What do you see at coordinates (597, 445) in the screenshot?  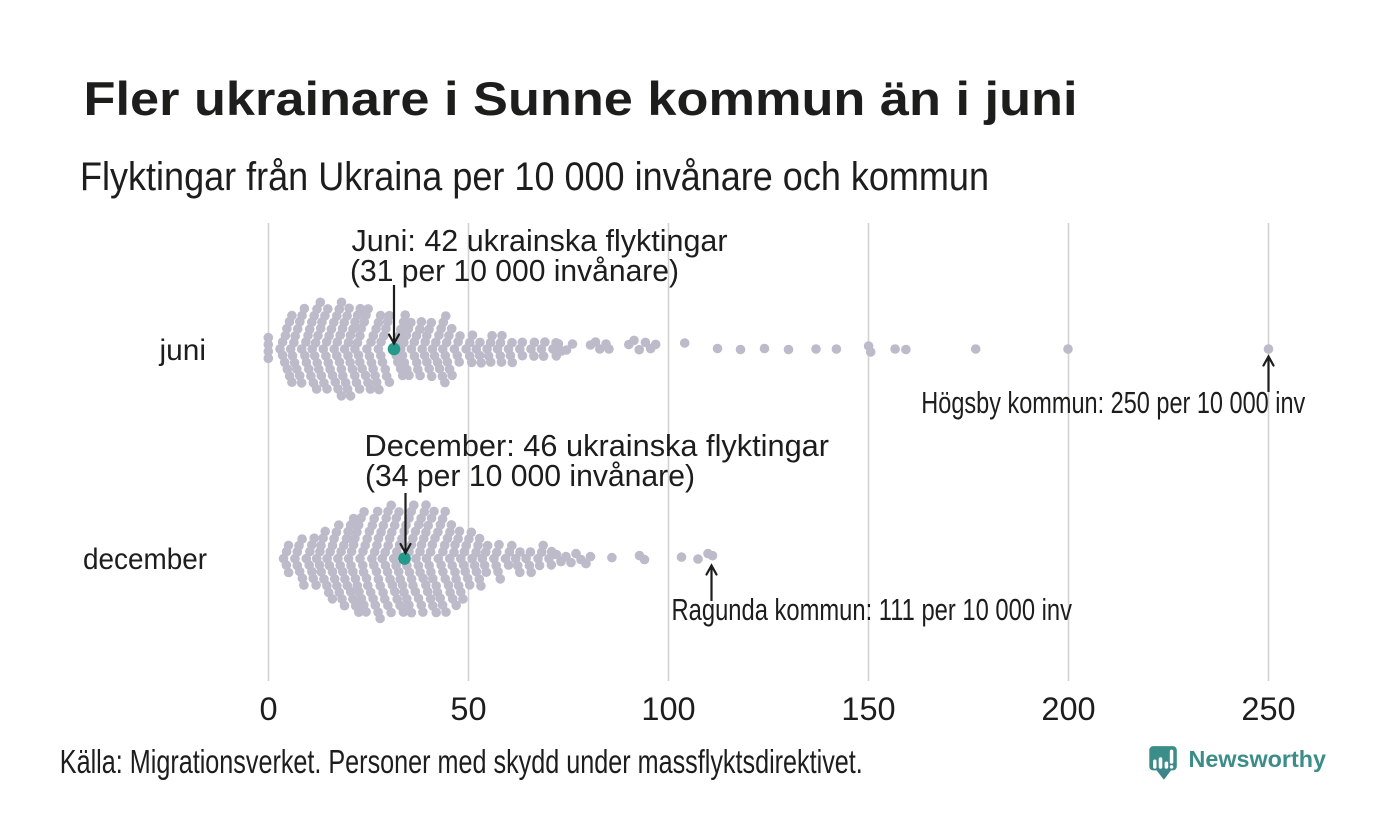 I see `svg-text:December: 46 ukrainska flyktin: December: 46 ukrainska flyktingar` at bounding box center [597, 445].